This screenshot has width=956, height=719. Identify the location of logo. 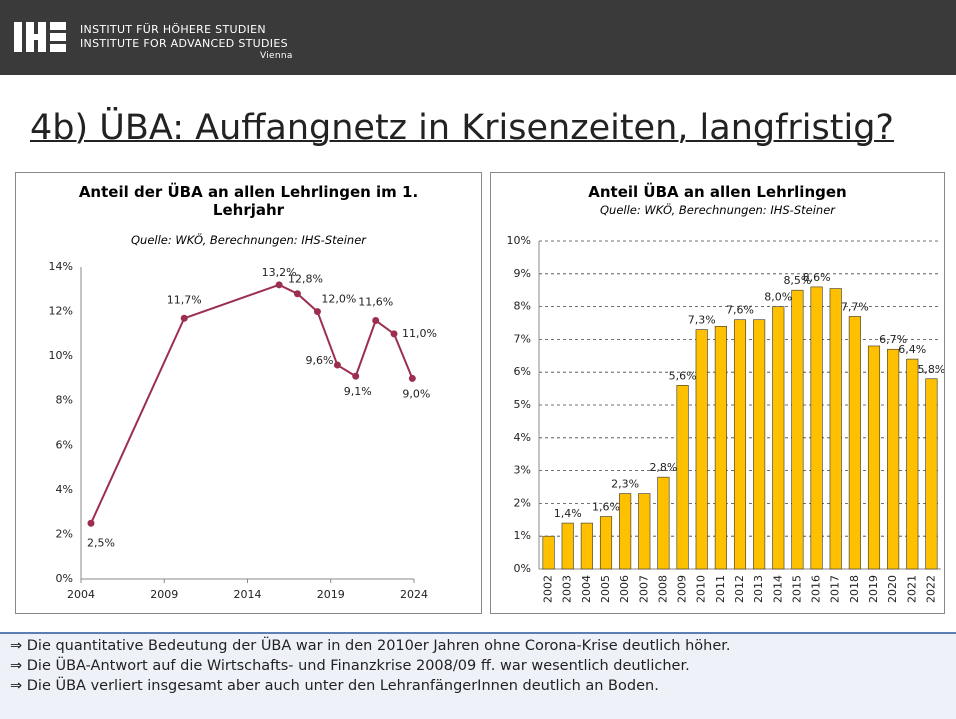
(40, 37).